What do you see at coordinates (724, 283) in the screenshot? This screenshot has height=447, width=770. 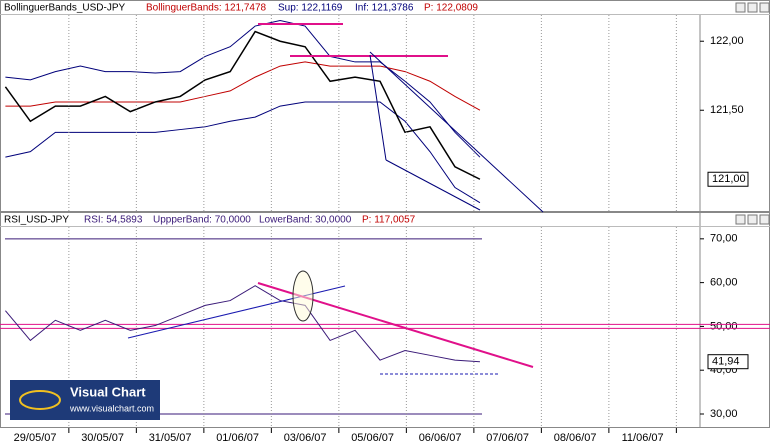 I see `y-tick-label: 60,00` at bounding box center [724, 283].